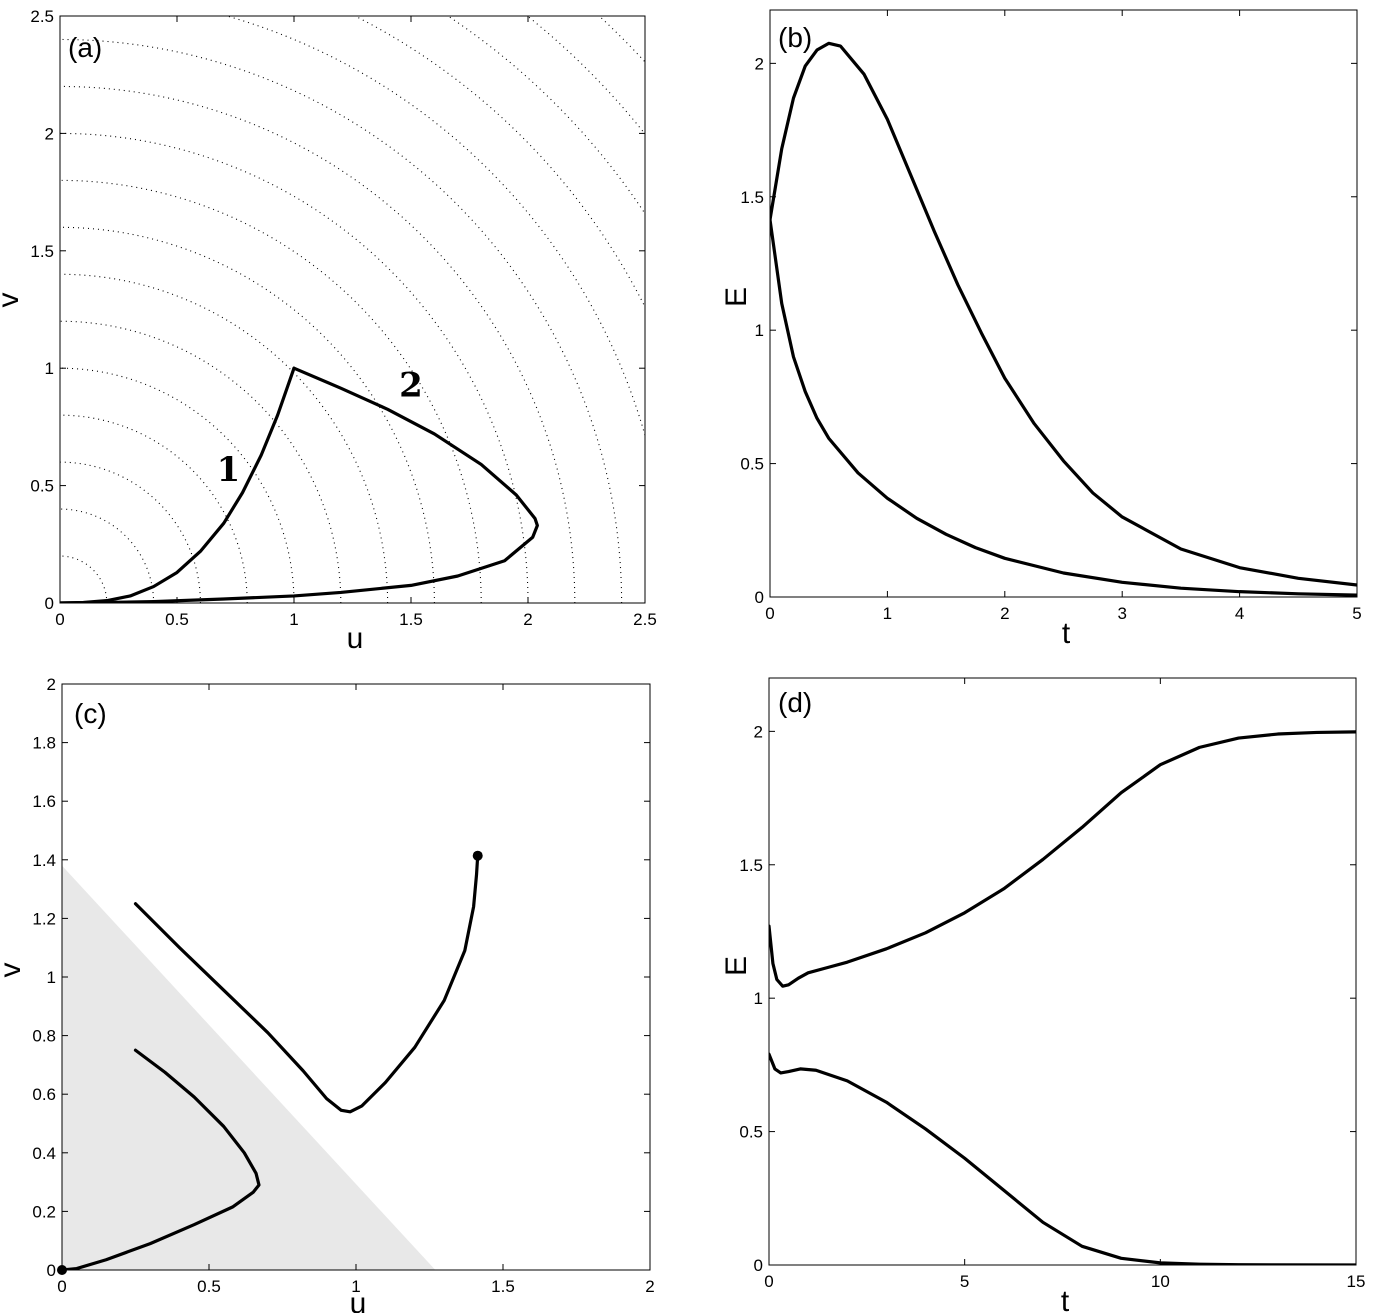  I want to click on panel-label: (c), so click(90, 713).